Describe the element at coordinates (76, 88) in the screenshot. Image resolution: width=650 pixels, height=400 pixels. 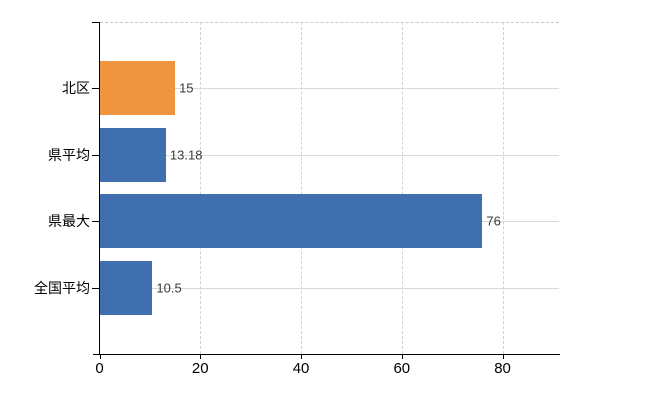
I see `category-label: 北区` at that location.